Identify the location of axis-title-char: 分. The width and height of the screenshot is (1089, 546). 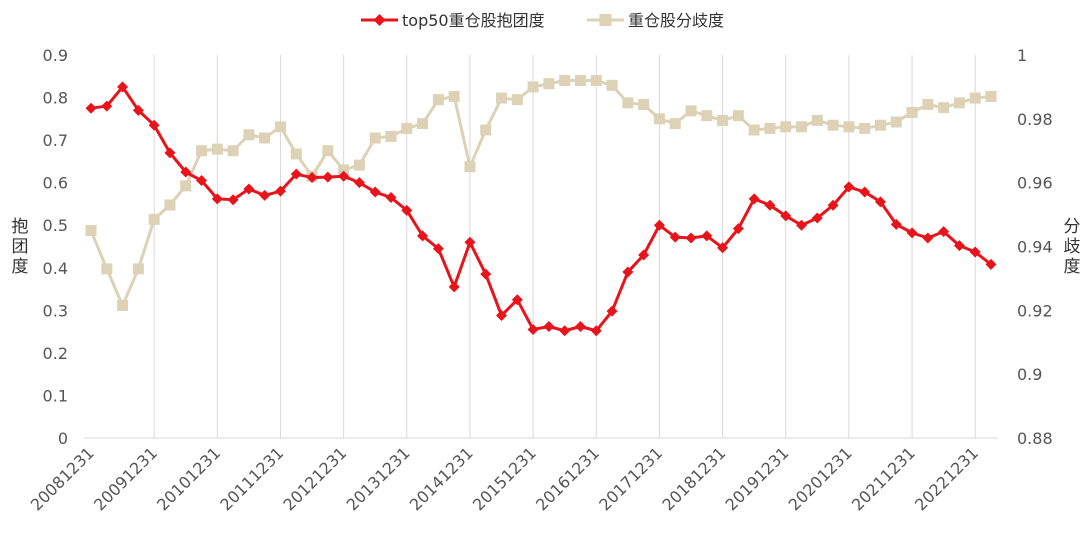
(1072, 227).